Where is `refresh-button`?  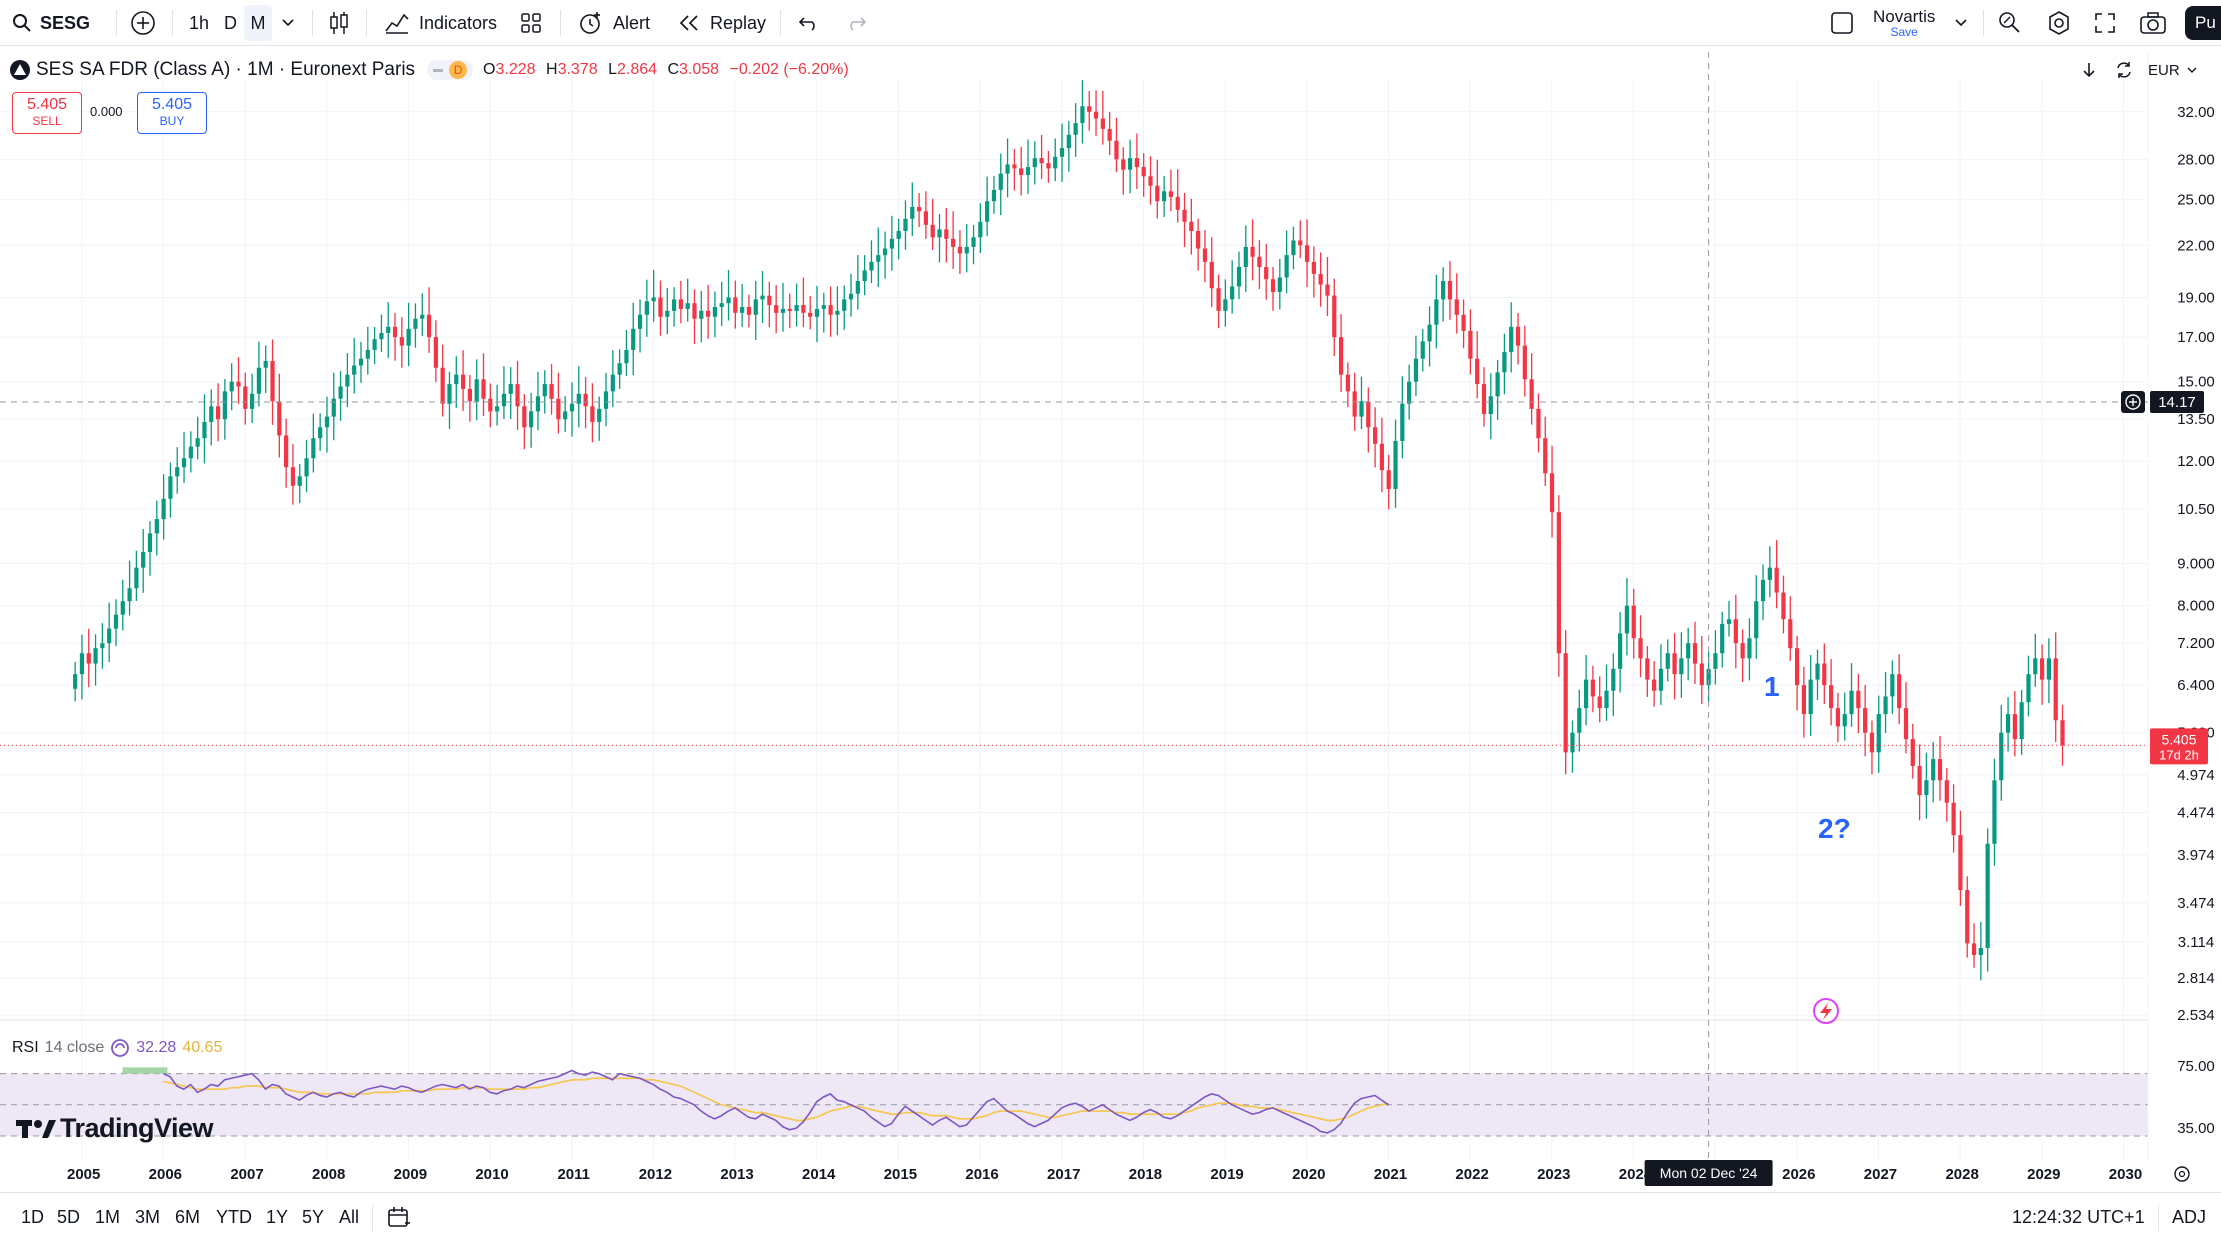 refresh-button is located at coordinates (2124, 70).